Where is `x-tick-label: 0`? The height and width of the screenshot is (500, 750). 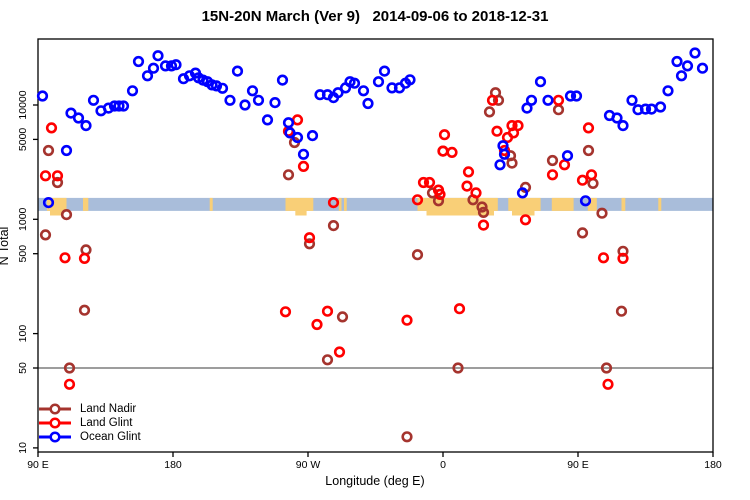 x-tick-label: 0 is located at coordinates (443, 465).